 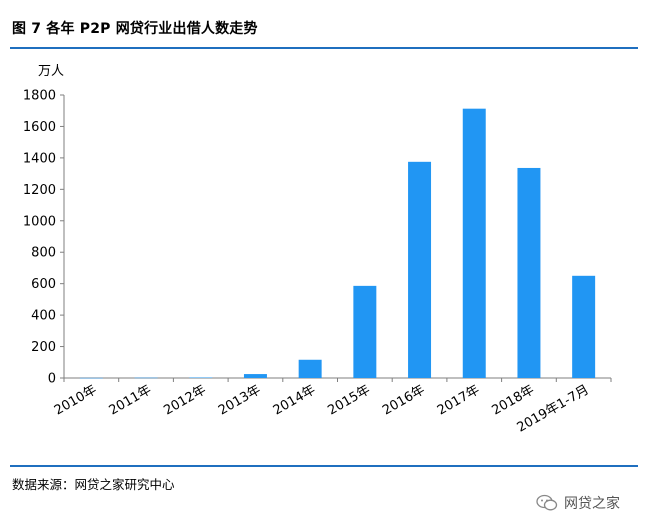 What do you see at coordinates (39, 158) in the screenshot?
I see `y-tick-label: 1400` at bounding box center [39, 158].